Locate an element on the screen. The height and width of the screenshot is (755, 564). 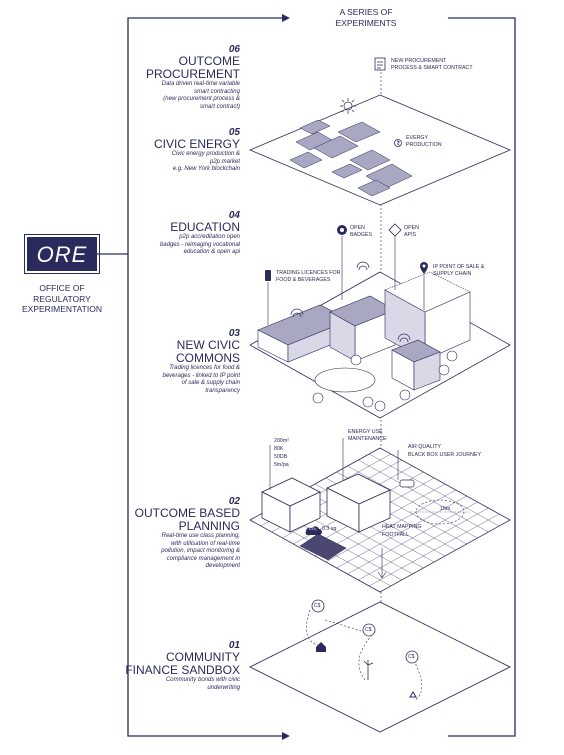
stat-noise: 50db is located at coordinates (281, 457).